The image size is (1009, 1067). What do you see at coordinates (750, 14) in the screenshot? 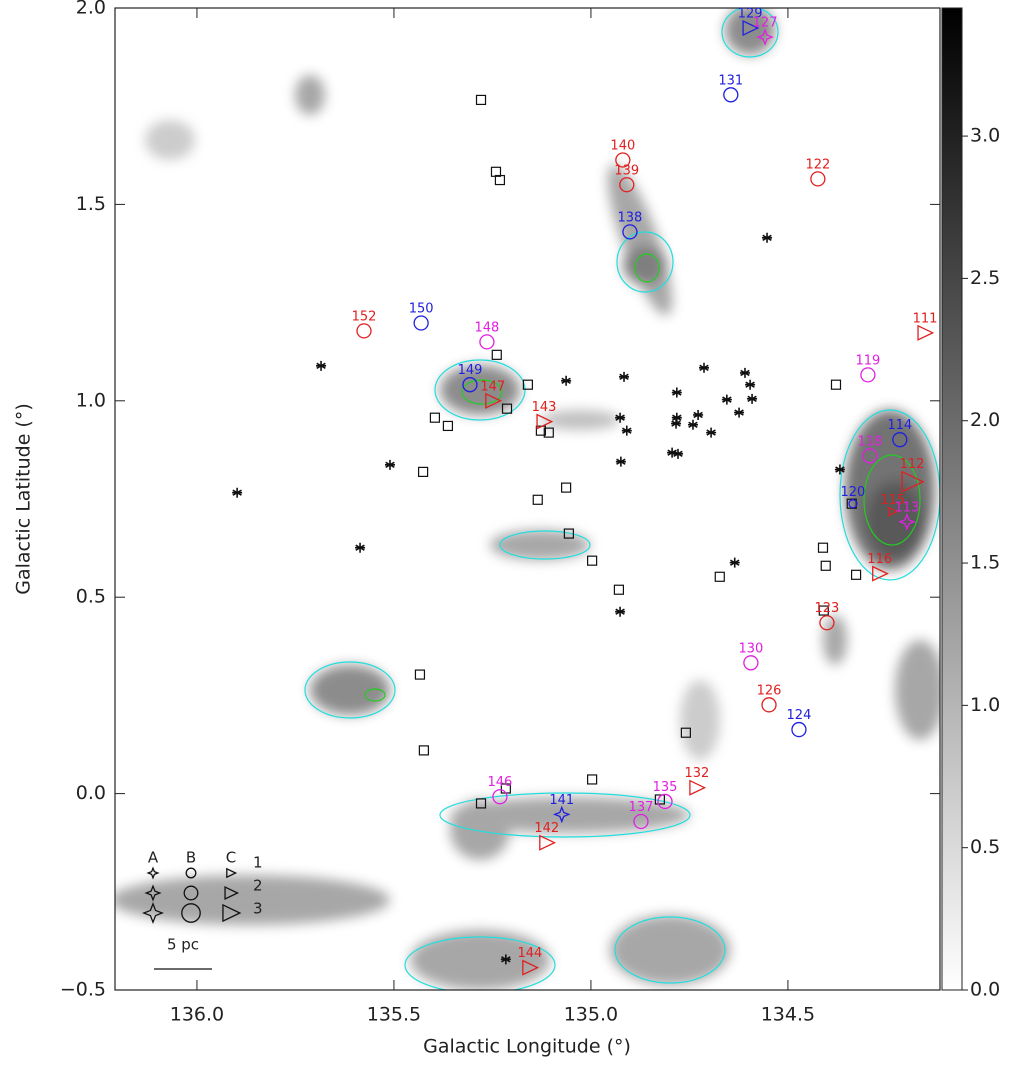
I see `source-label: 129` at bounding box center [750, 14].